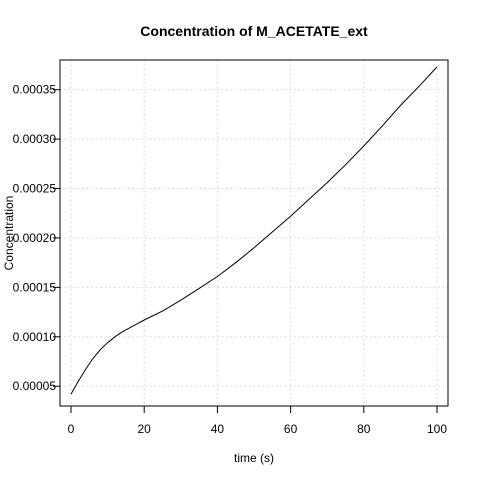 This screenshot has width=480, height=480. What do you see at coordinates (35, 337) in the screenshot?
I see `y-tick-label: 0.00010` at bounding box center [35, 337].